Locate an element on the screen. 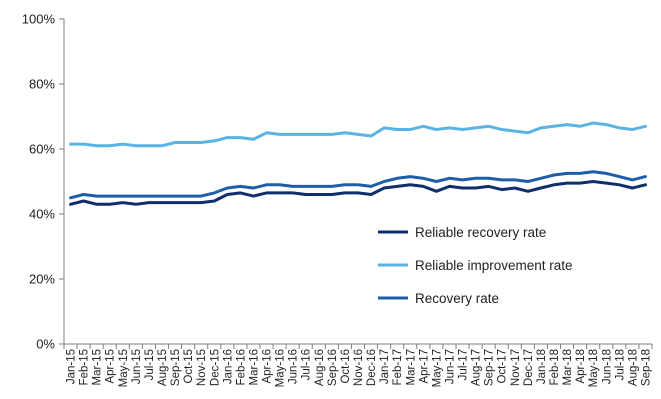 The width and height of the screenshot is (661, 399). x-tick-label: Mar-17 is located at coordinates (411, 367).